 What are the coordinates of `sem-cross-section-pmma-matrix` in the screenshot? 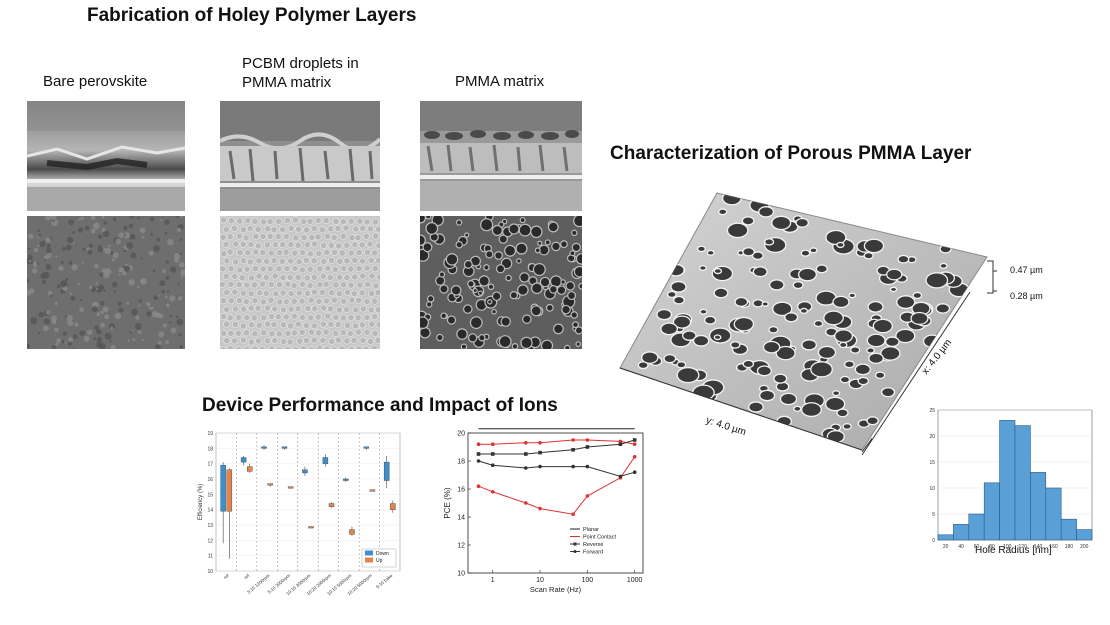 It's located at (501, 156).